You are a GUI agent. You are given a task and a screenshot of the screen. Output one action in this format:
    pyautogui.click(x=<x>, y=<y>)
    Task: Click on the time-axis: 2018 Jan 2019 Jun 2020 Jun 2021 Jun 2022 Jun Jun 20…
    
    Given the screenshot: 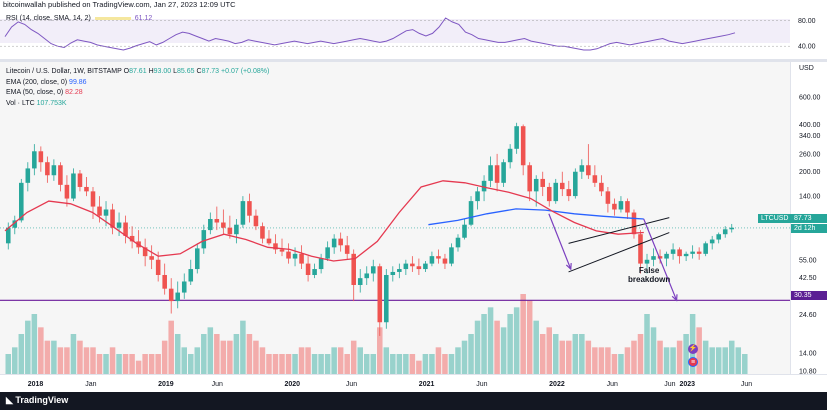 What is the action you would take?
    pyautogui.click(x=395, y=383)
    